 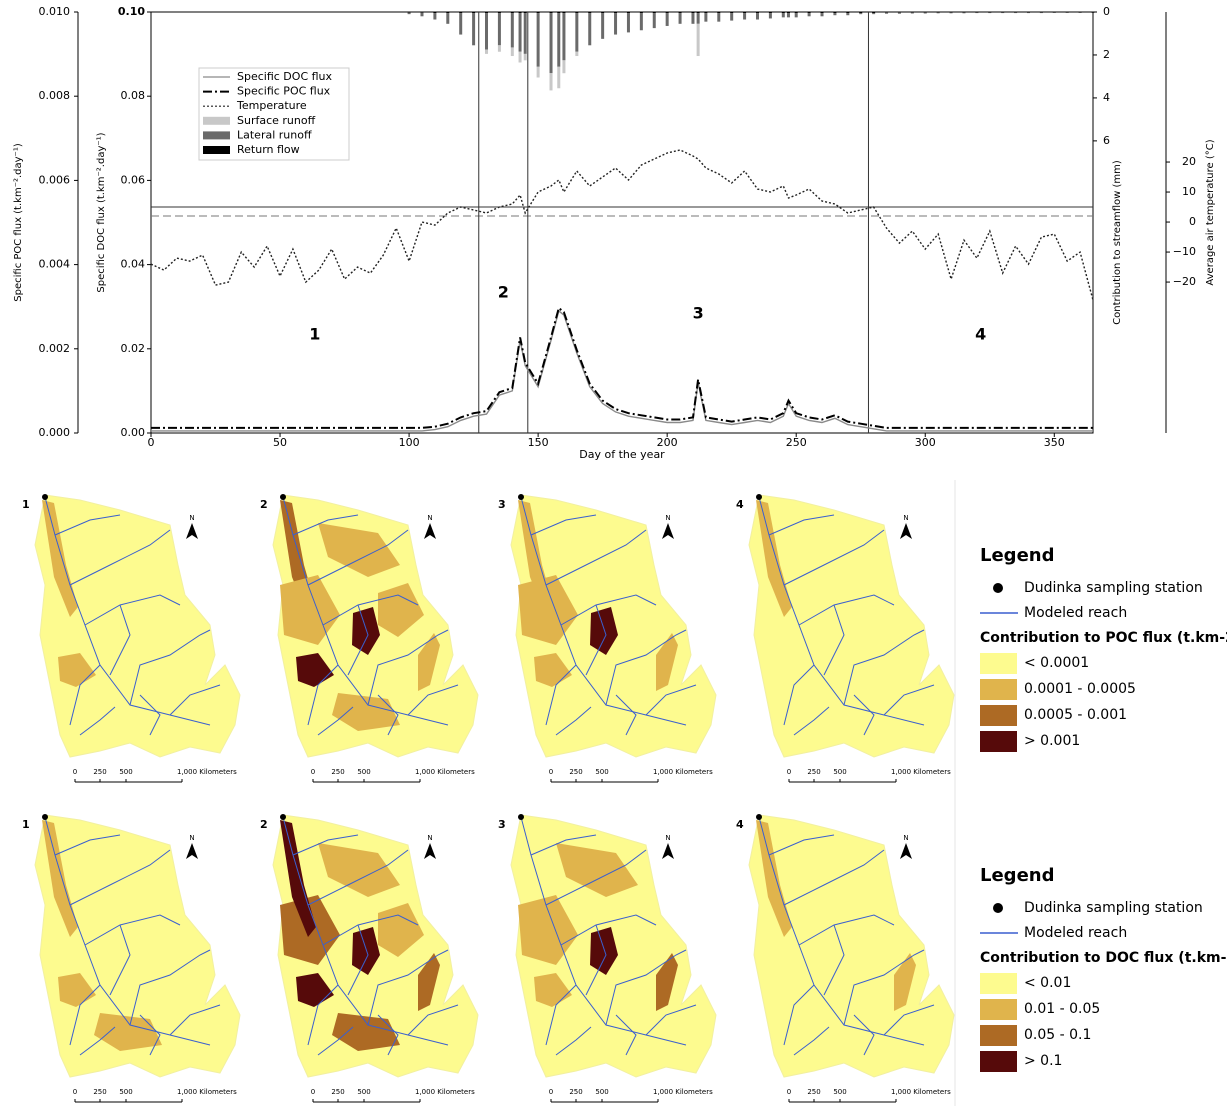 I want to click on panel-label: 4, so click(x=740, y=504).